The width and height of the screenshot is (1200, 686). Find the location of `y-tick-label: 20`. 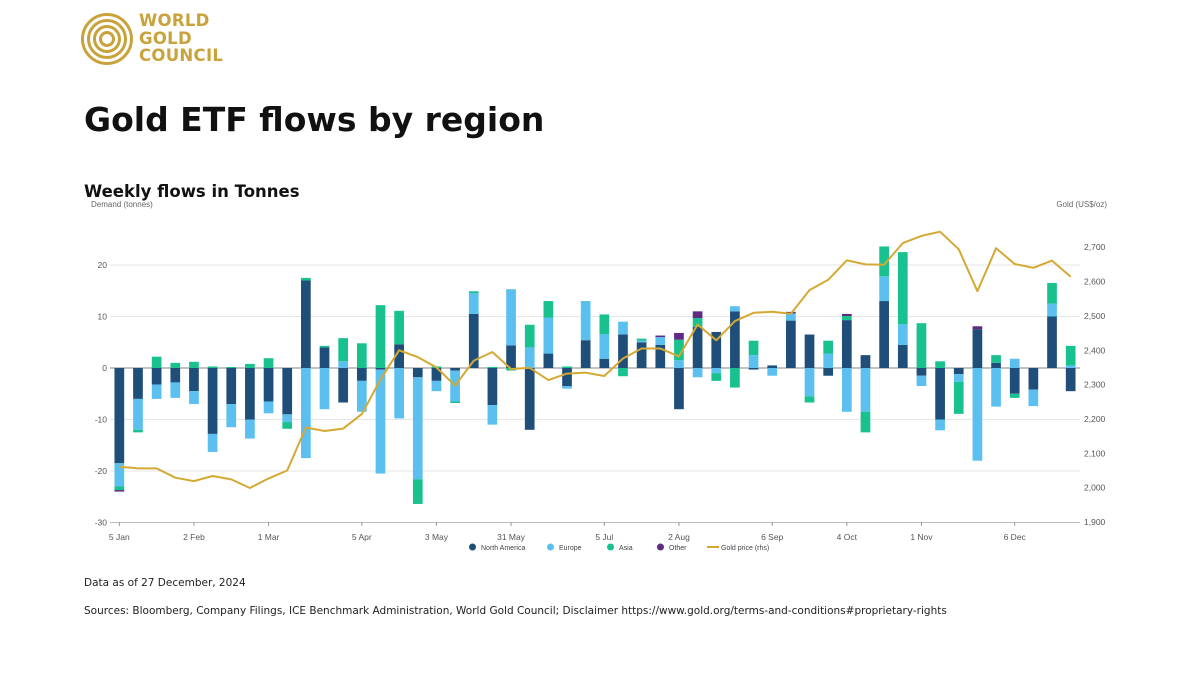

y-tick-label: 20 is located at coordinates (103, 265).